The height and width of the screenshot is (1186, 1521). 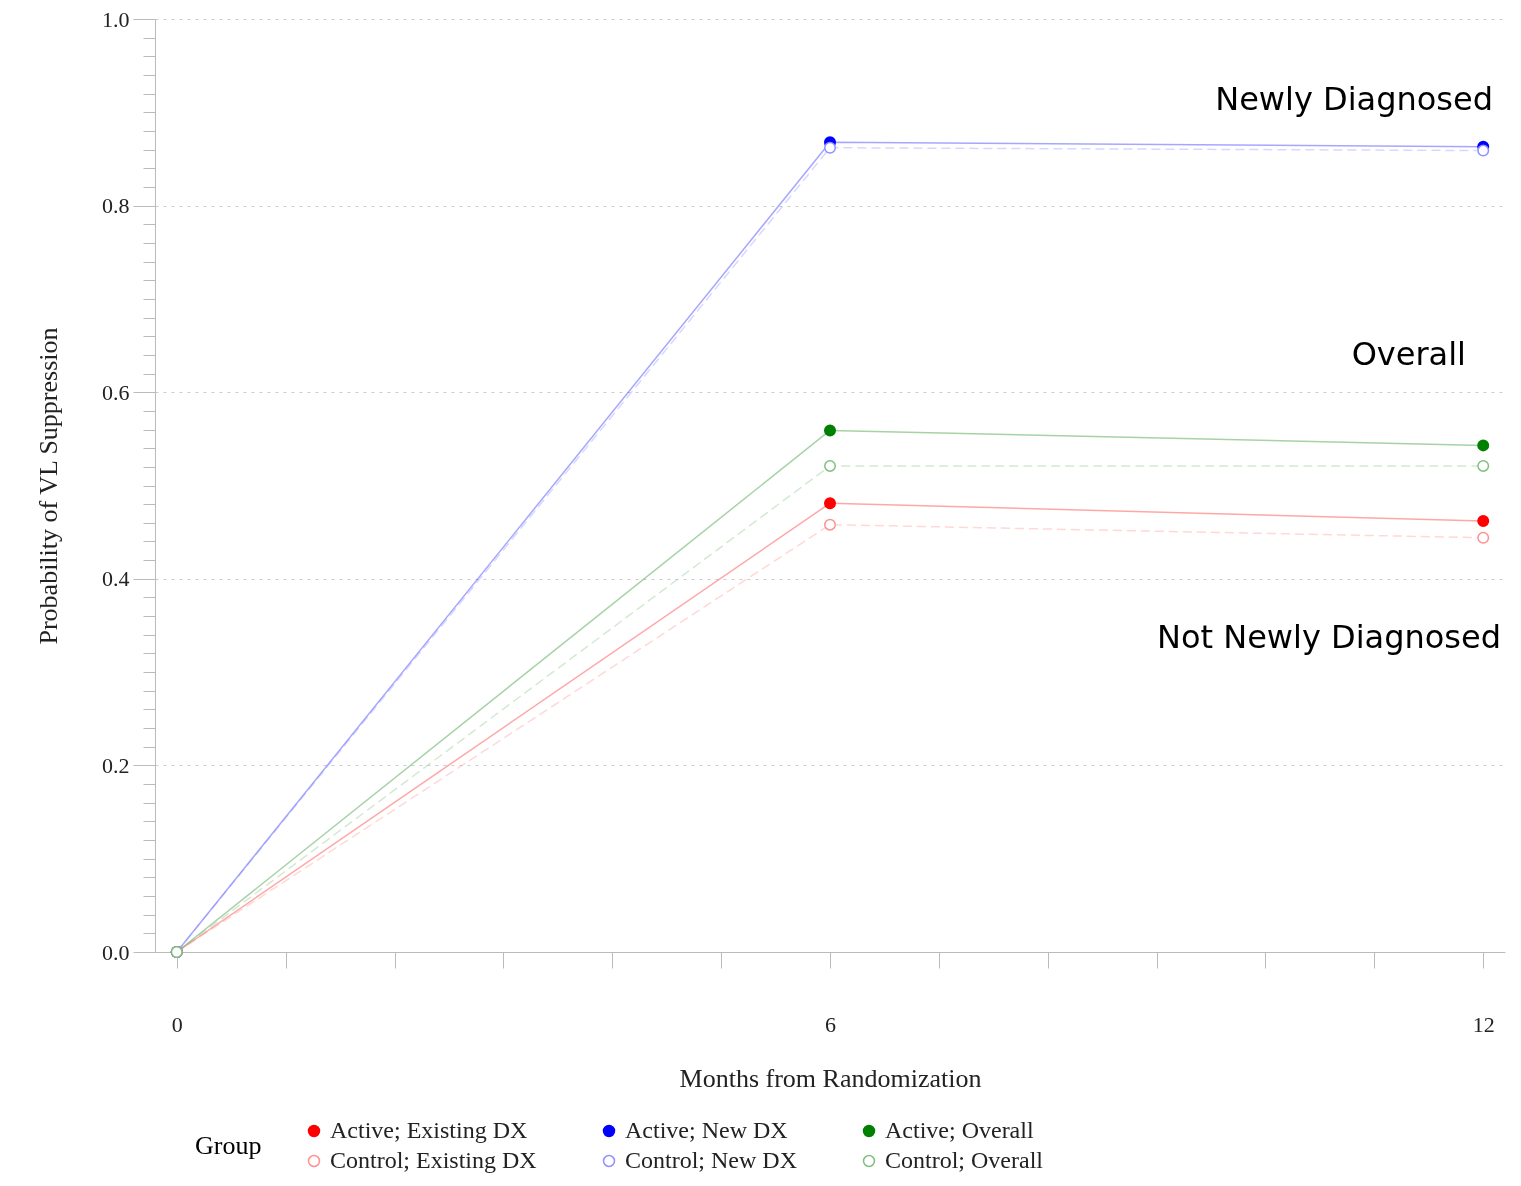 I want to click on legend-label: Active; Existing DX, so click(x=429, y=1130).